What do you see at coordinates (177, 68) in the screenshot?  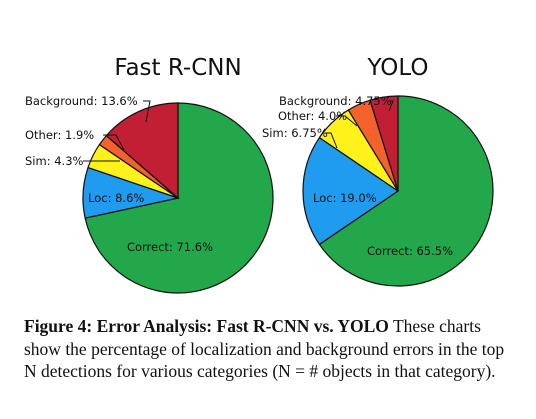 I see `chart-title-fast-rcnn: Fast R-CNN` at bounding box center [177, 68].